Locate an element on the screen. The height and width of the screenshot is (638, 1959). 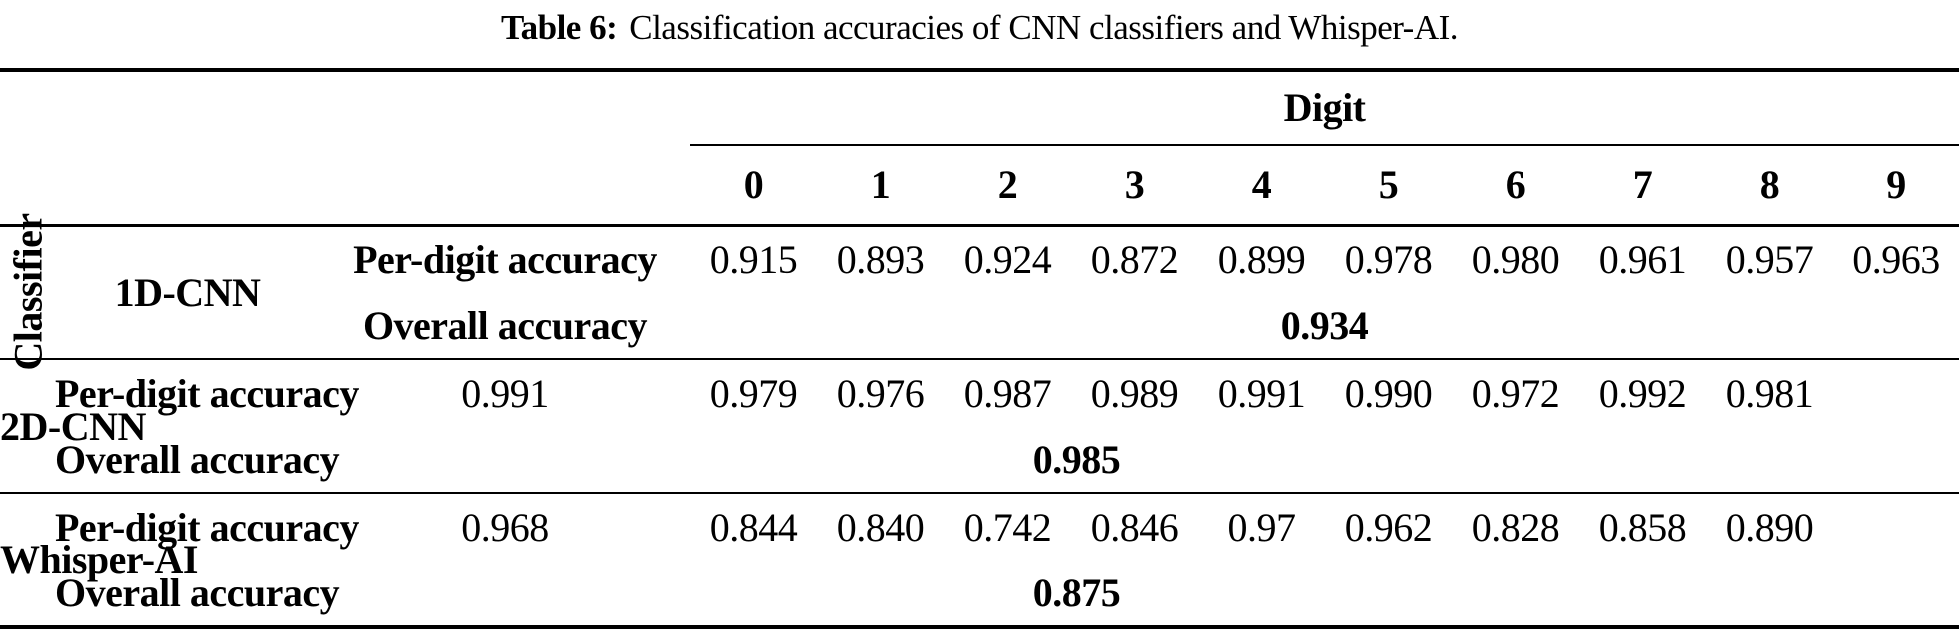
accuracy-cell: 0.872 is located at coordinates (1134, 259).